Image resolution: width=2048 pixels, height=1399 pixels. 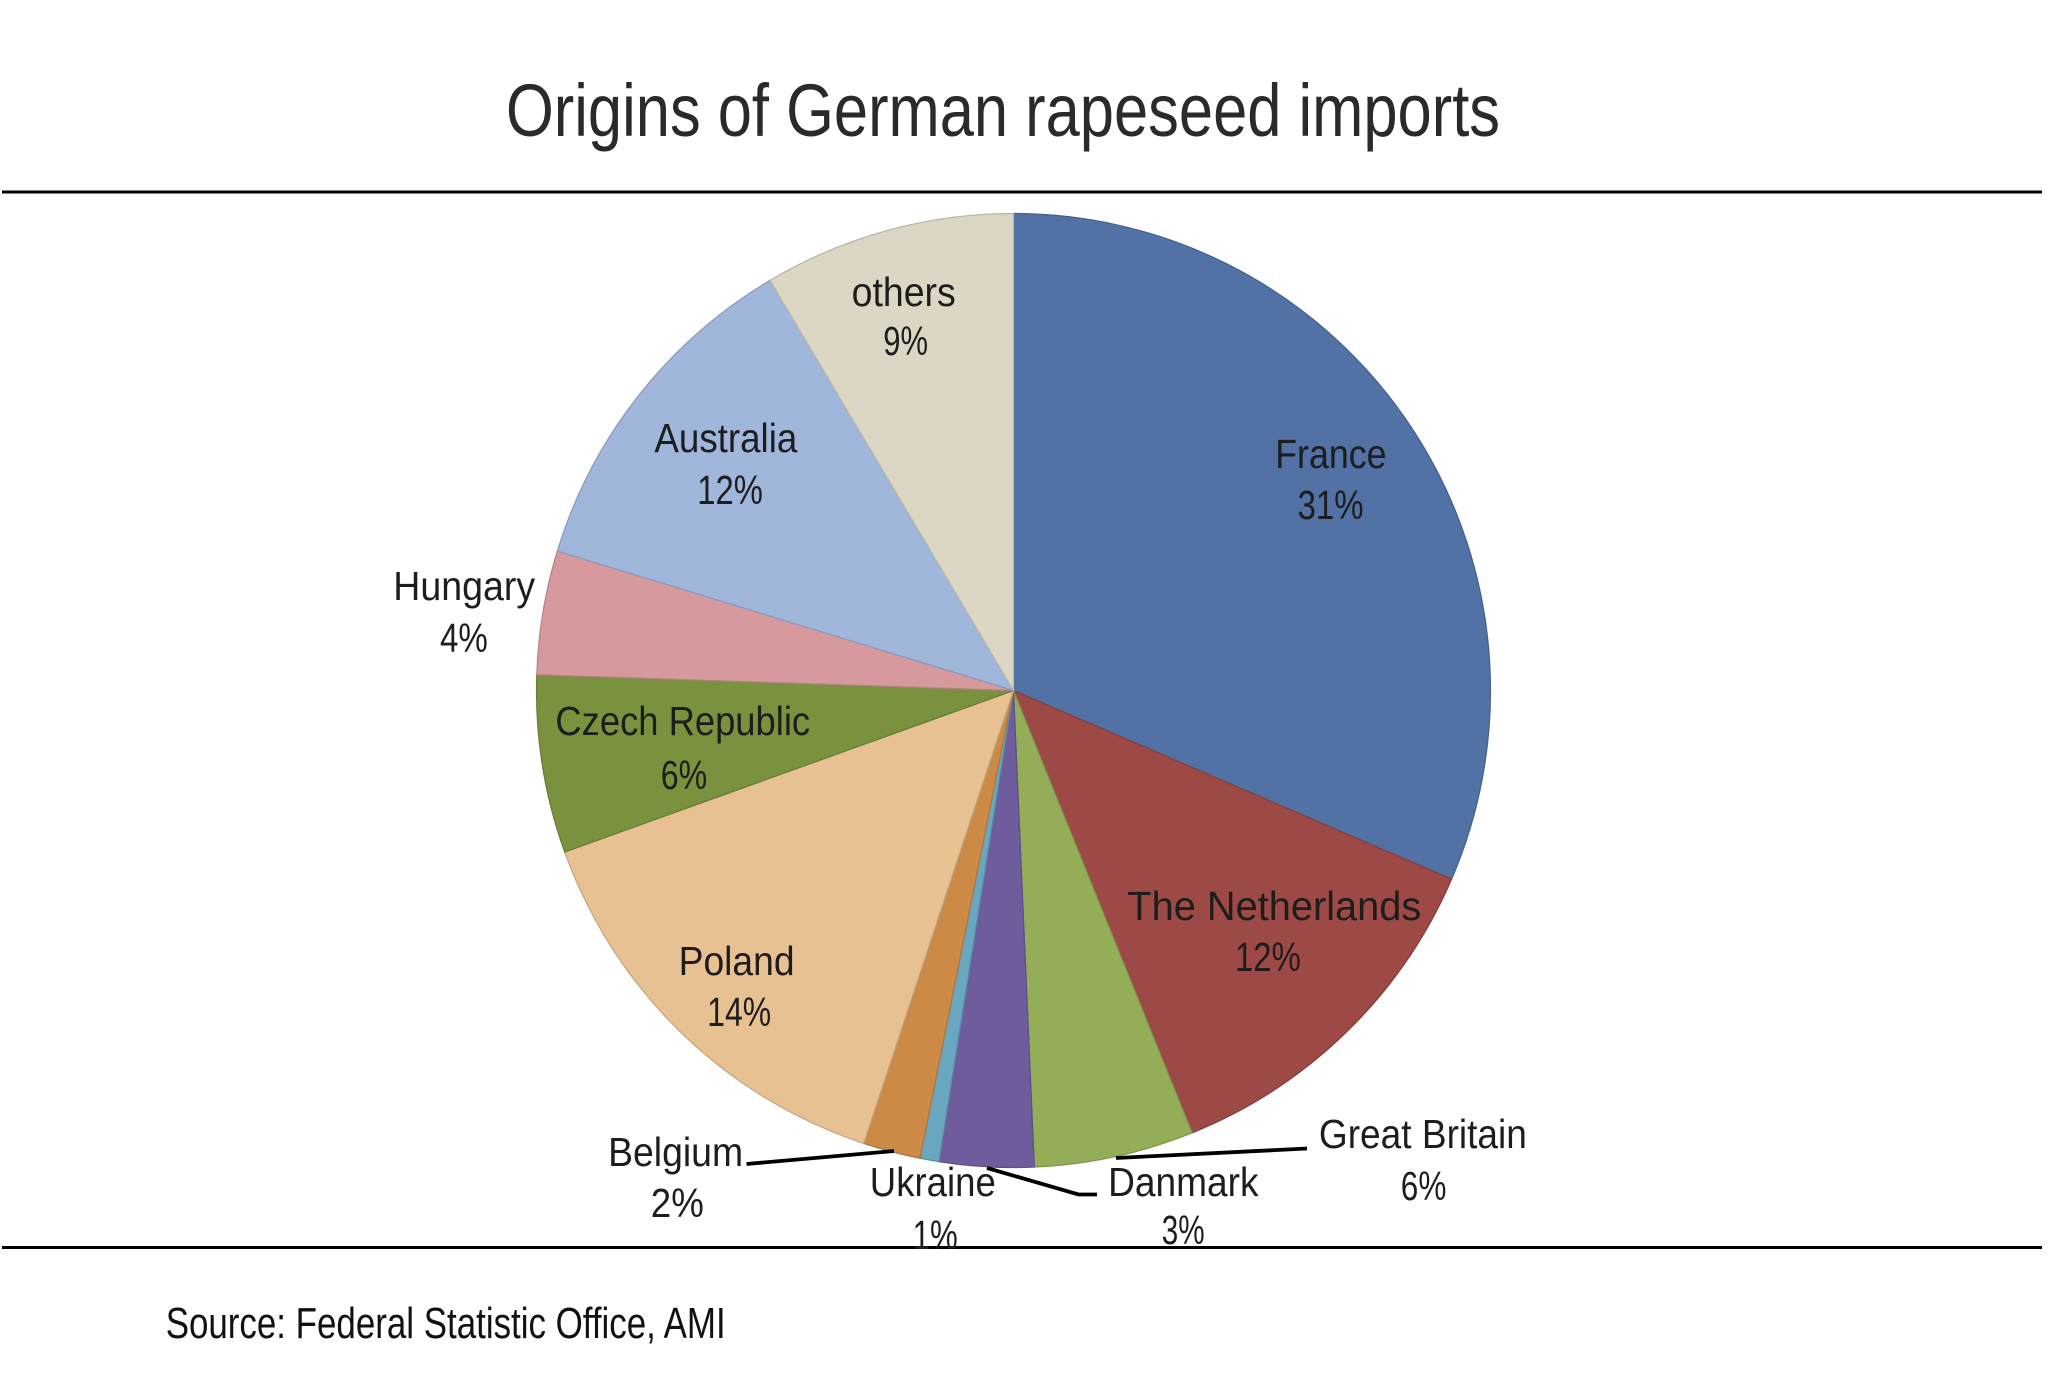 I want to click on svg-text: Australia, so click(x=725, y=438).